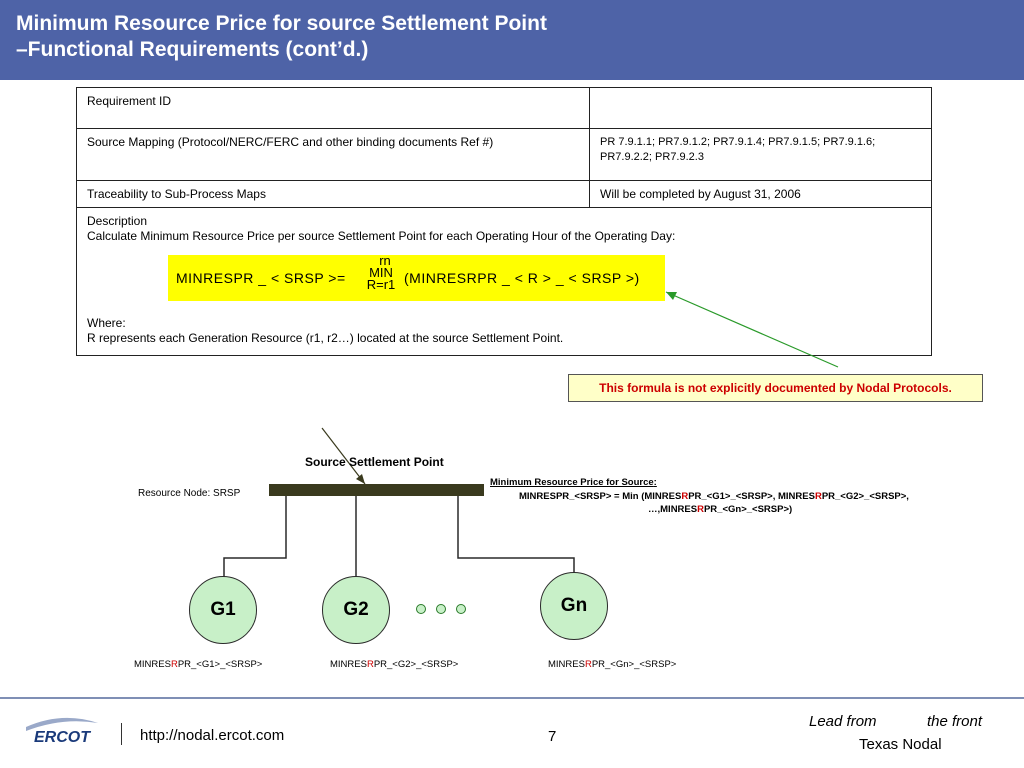 This screenshot has height=768, width=1024. Describe the element at coordinates (865, 496) in the screenshot. I see `mrp-l1-part-c: PR_<G2>_<SRSP>,` at that location.